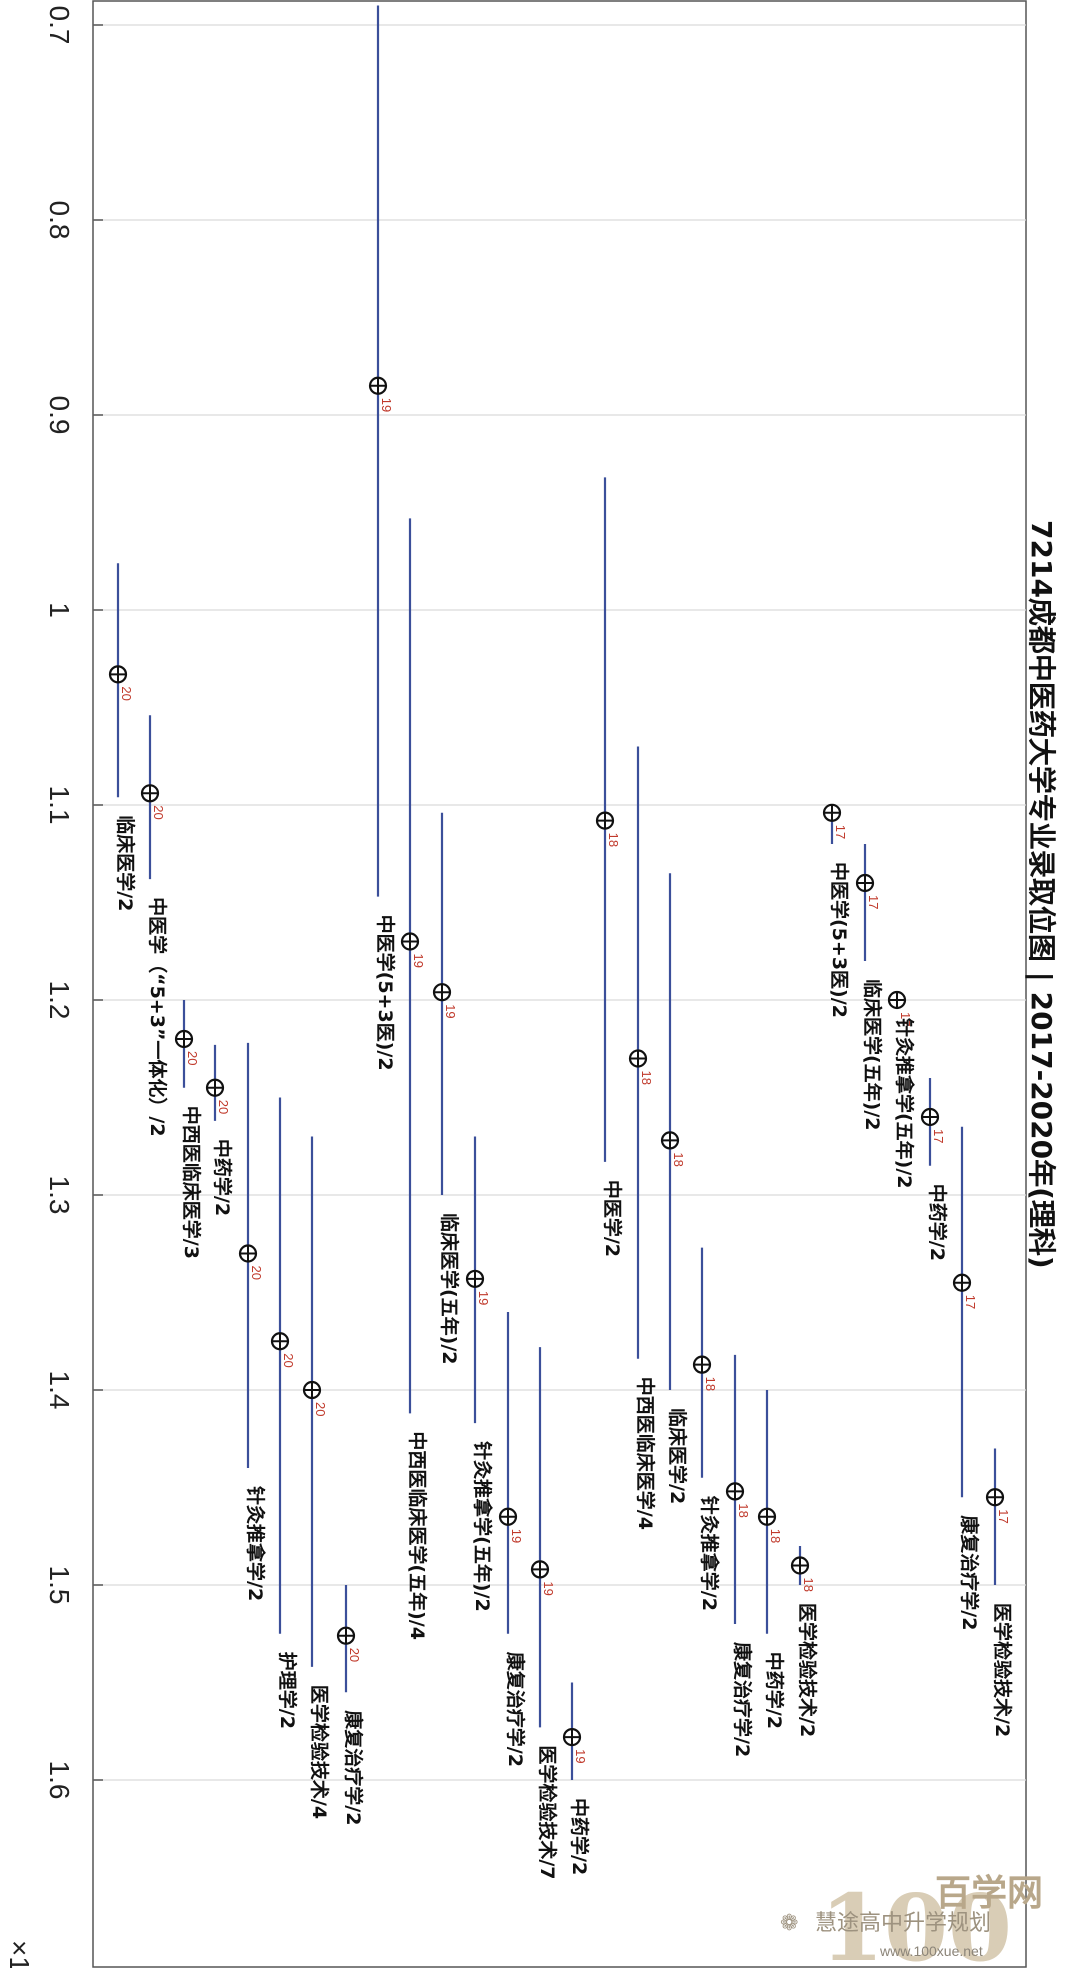  What do you see at coordinates (157, 1017) in the screenshot?
I see `category-label: 中医学（“5+3”一体化）/2` at bounding box center [157, 1017].